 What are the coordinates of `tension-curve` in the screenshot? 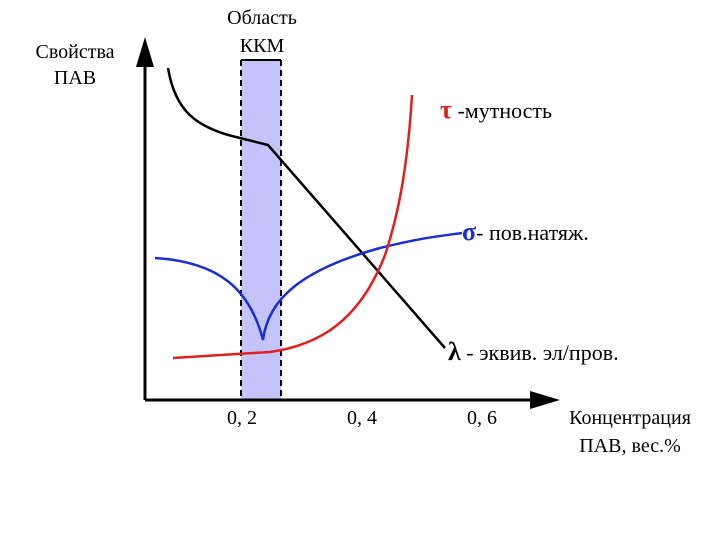 It's located at (308, 286).